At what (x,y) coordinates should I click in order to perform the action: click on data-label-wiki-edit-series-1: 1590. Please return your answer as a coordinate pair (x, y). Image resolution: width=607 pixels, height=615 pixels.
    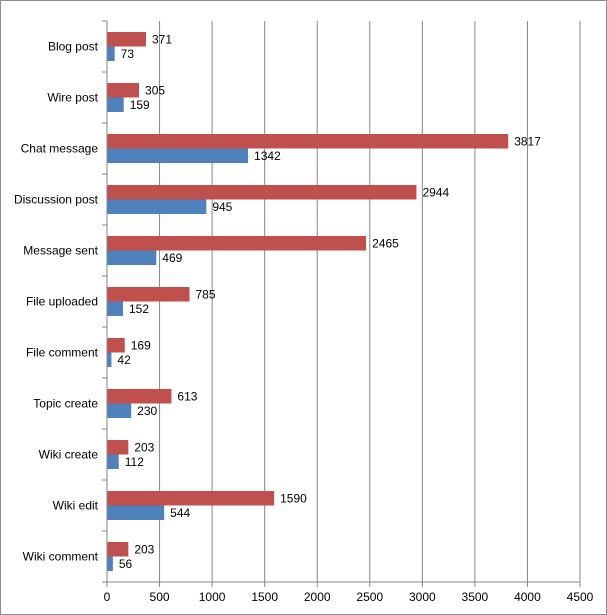
    Looking at the image, I should click on (293, 498).